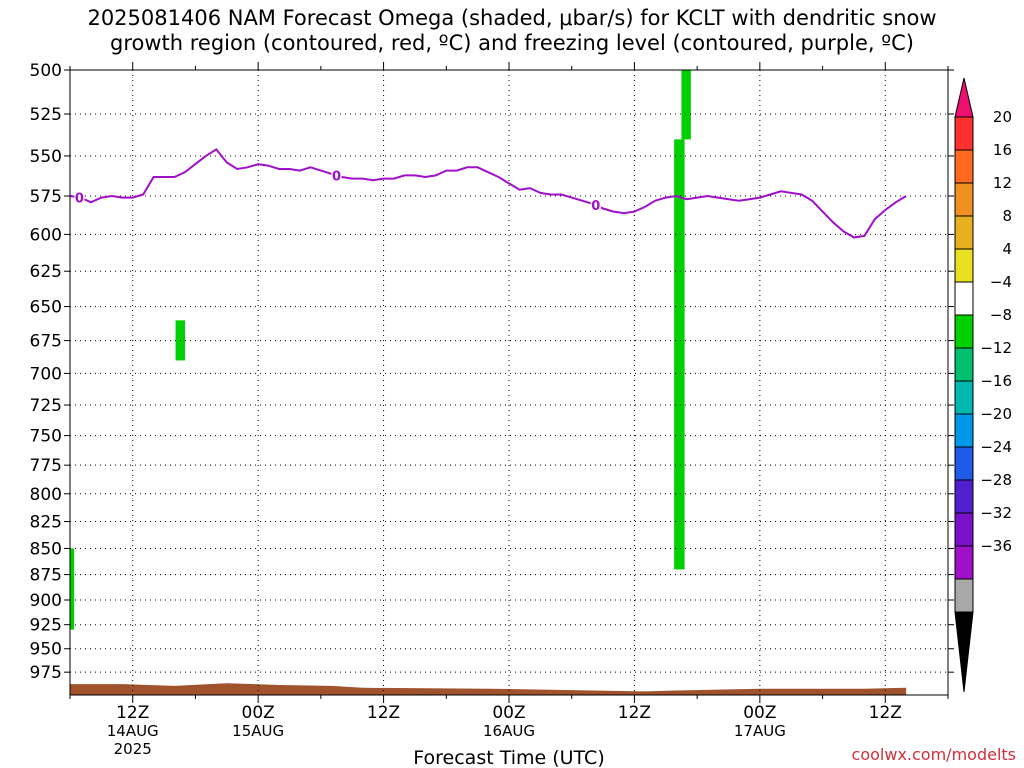  Describe the element at coordinates (46, 308) in the screenshot. I see `ytick-label: 650` at that location.